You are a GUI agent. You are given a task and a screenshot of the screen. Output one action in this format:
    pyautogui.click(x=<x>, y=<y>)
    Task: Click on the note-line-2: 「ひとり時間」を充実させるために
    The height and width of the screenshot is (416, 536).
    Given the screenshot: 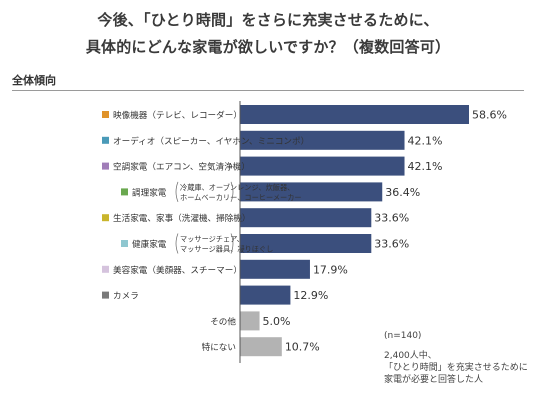 What is the action you would take?
    pyautogui.click(x=456, y=368)
    